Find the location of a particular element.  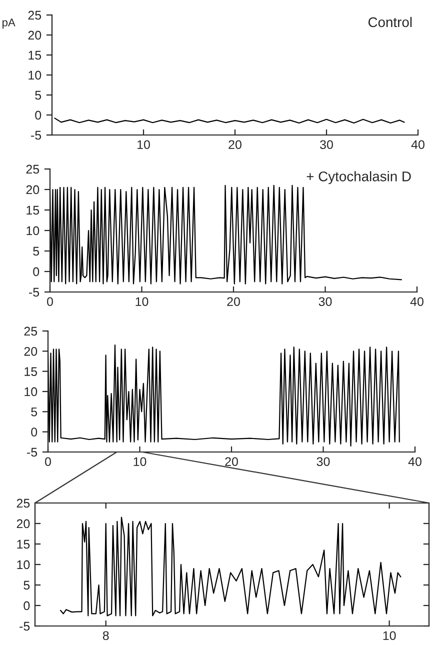

x-tick-label: 8 is located at coordinates (105, 635).